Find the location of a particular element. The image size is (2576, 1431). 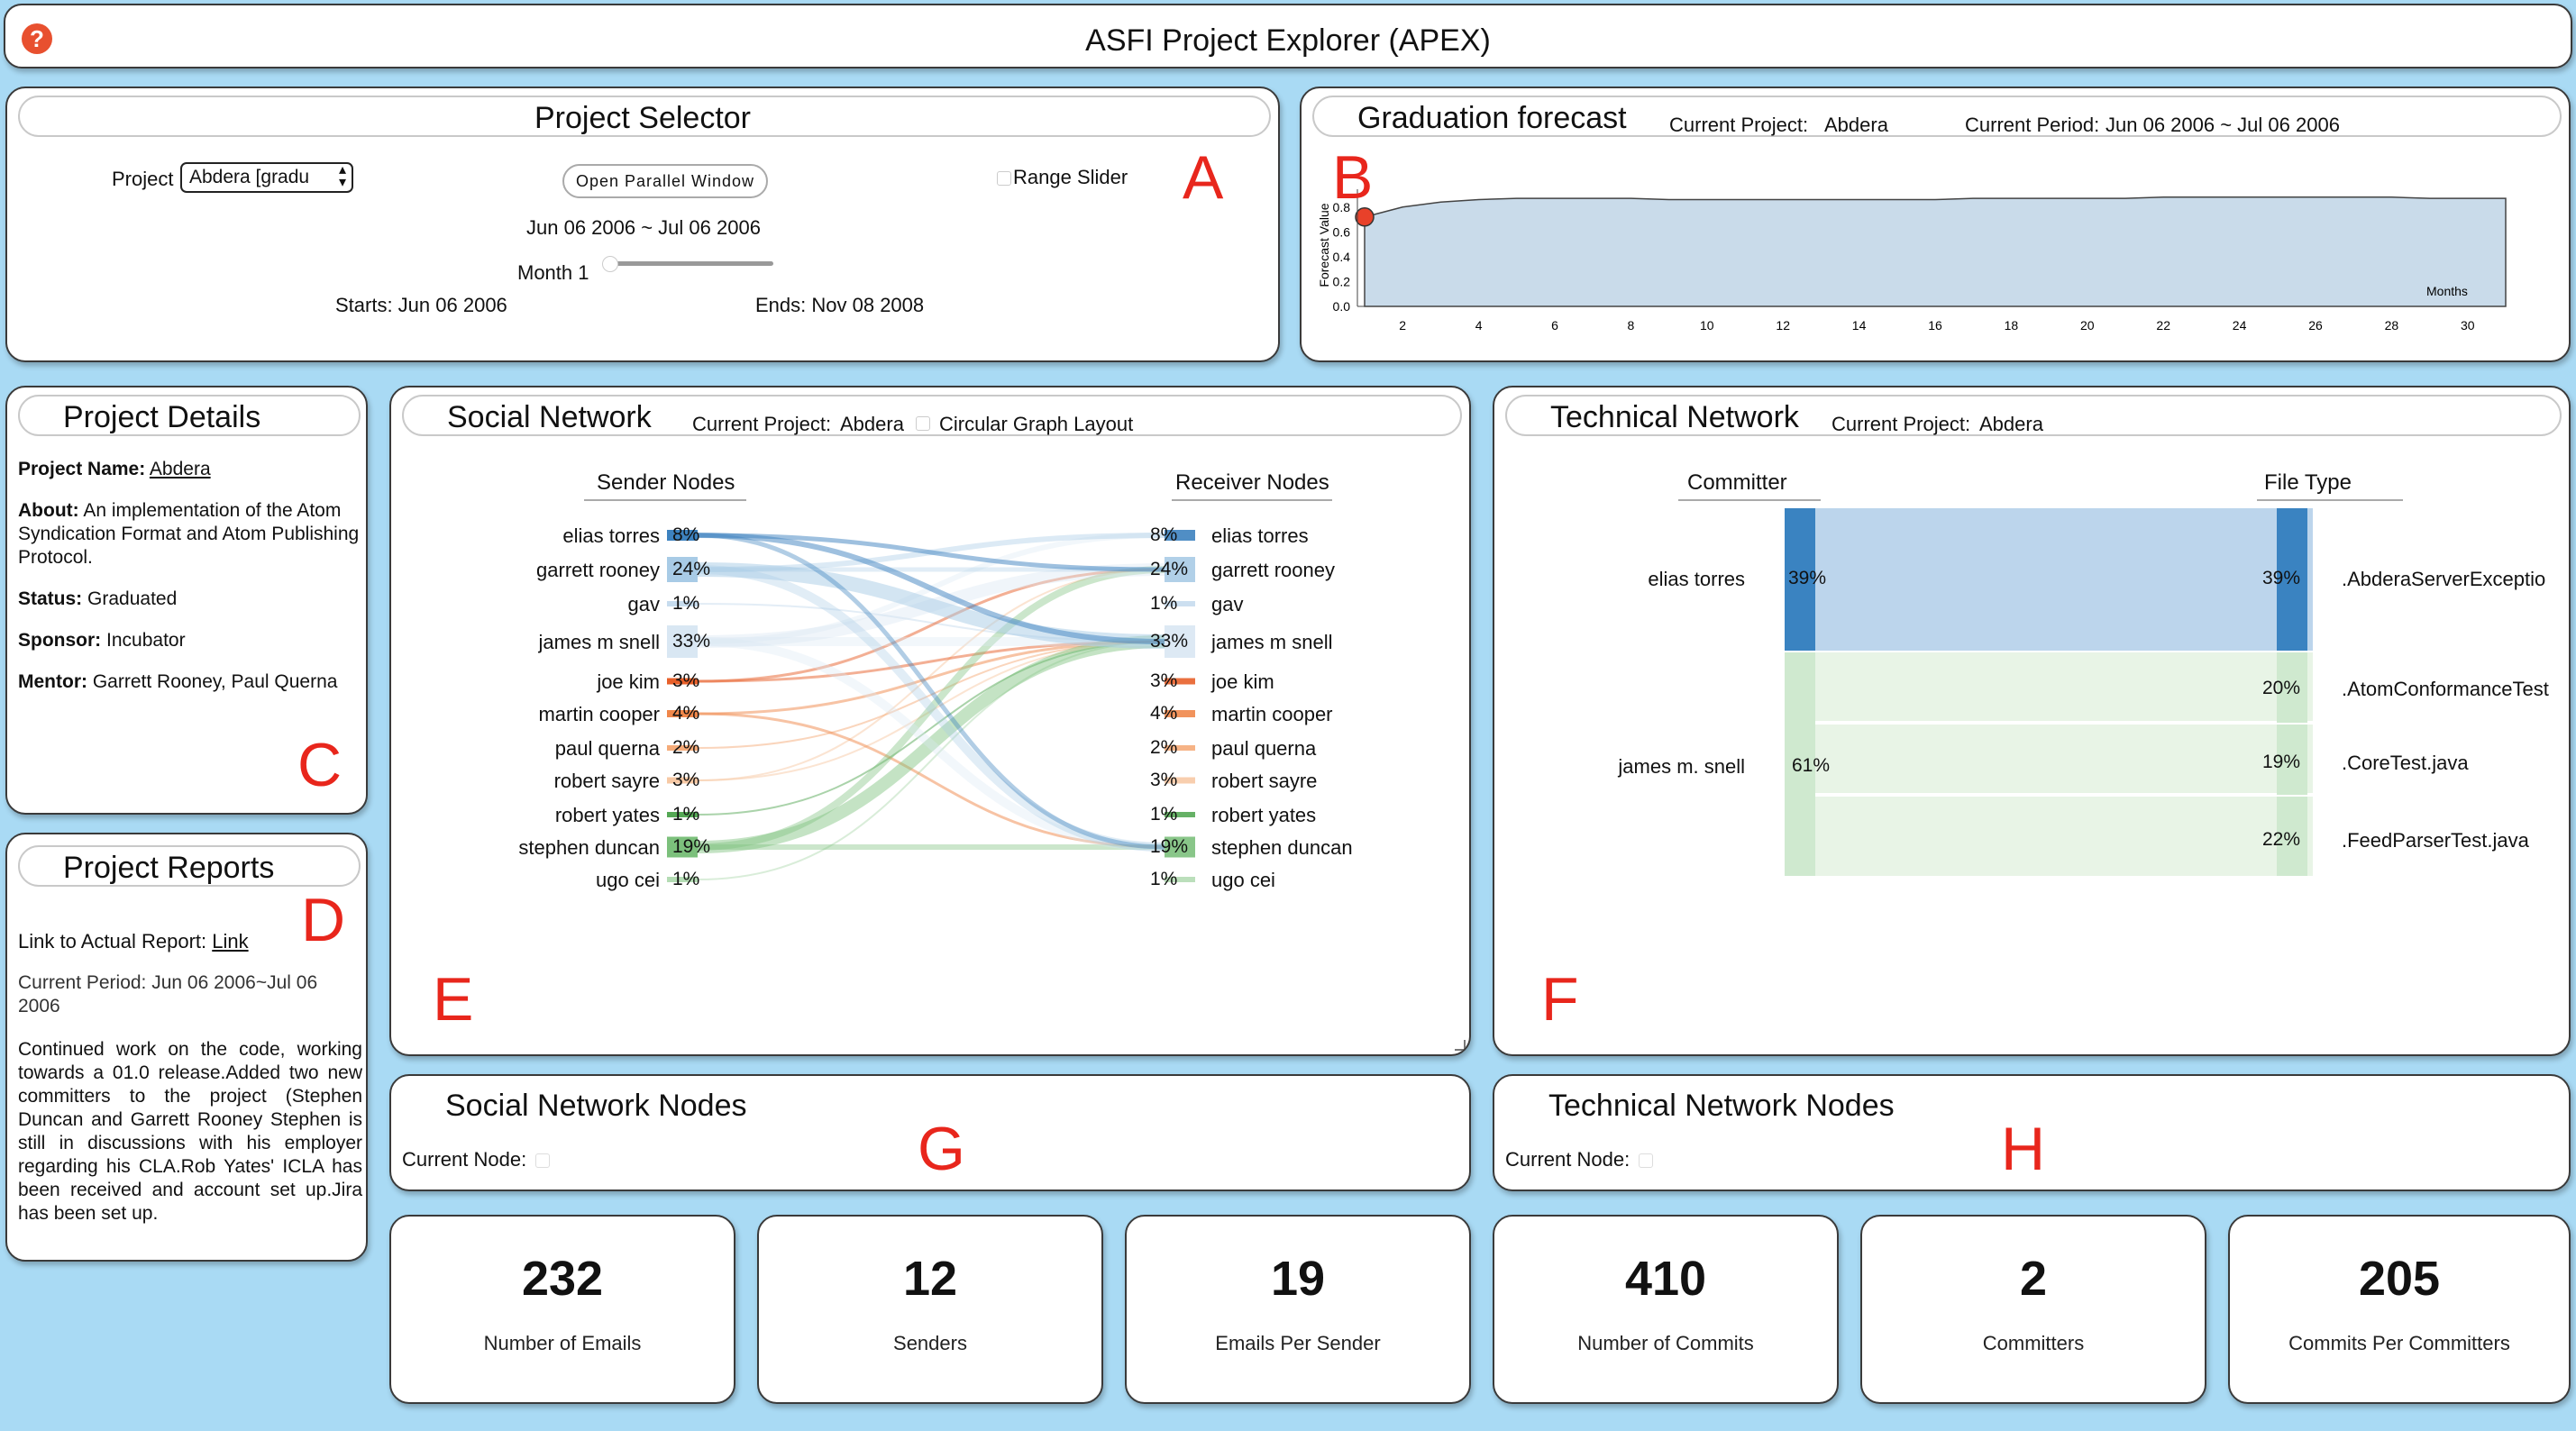

sender-node-label: stephen duncan is located at coordinates (589, 847).